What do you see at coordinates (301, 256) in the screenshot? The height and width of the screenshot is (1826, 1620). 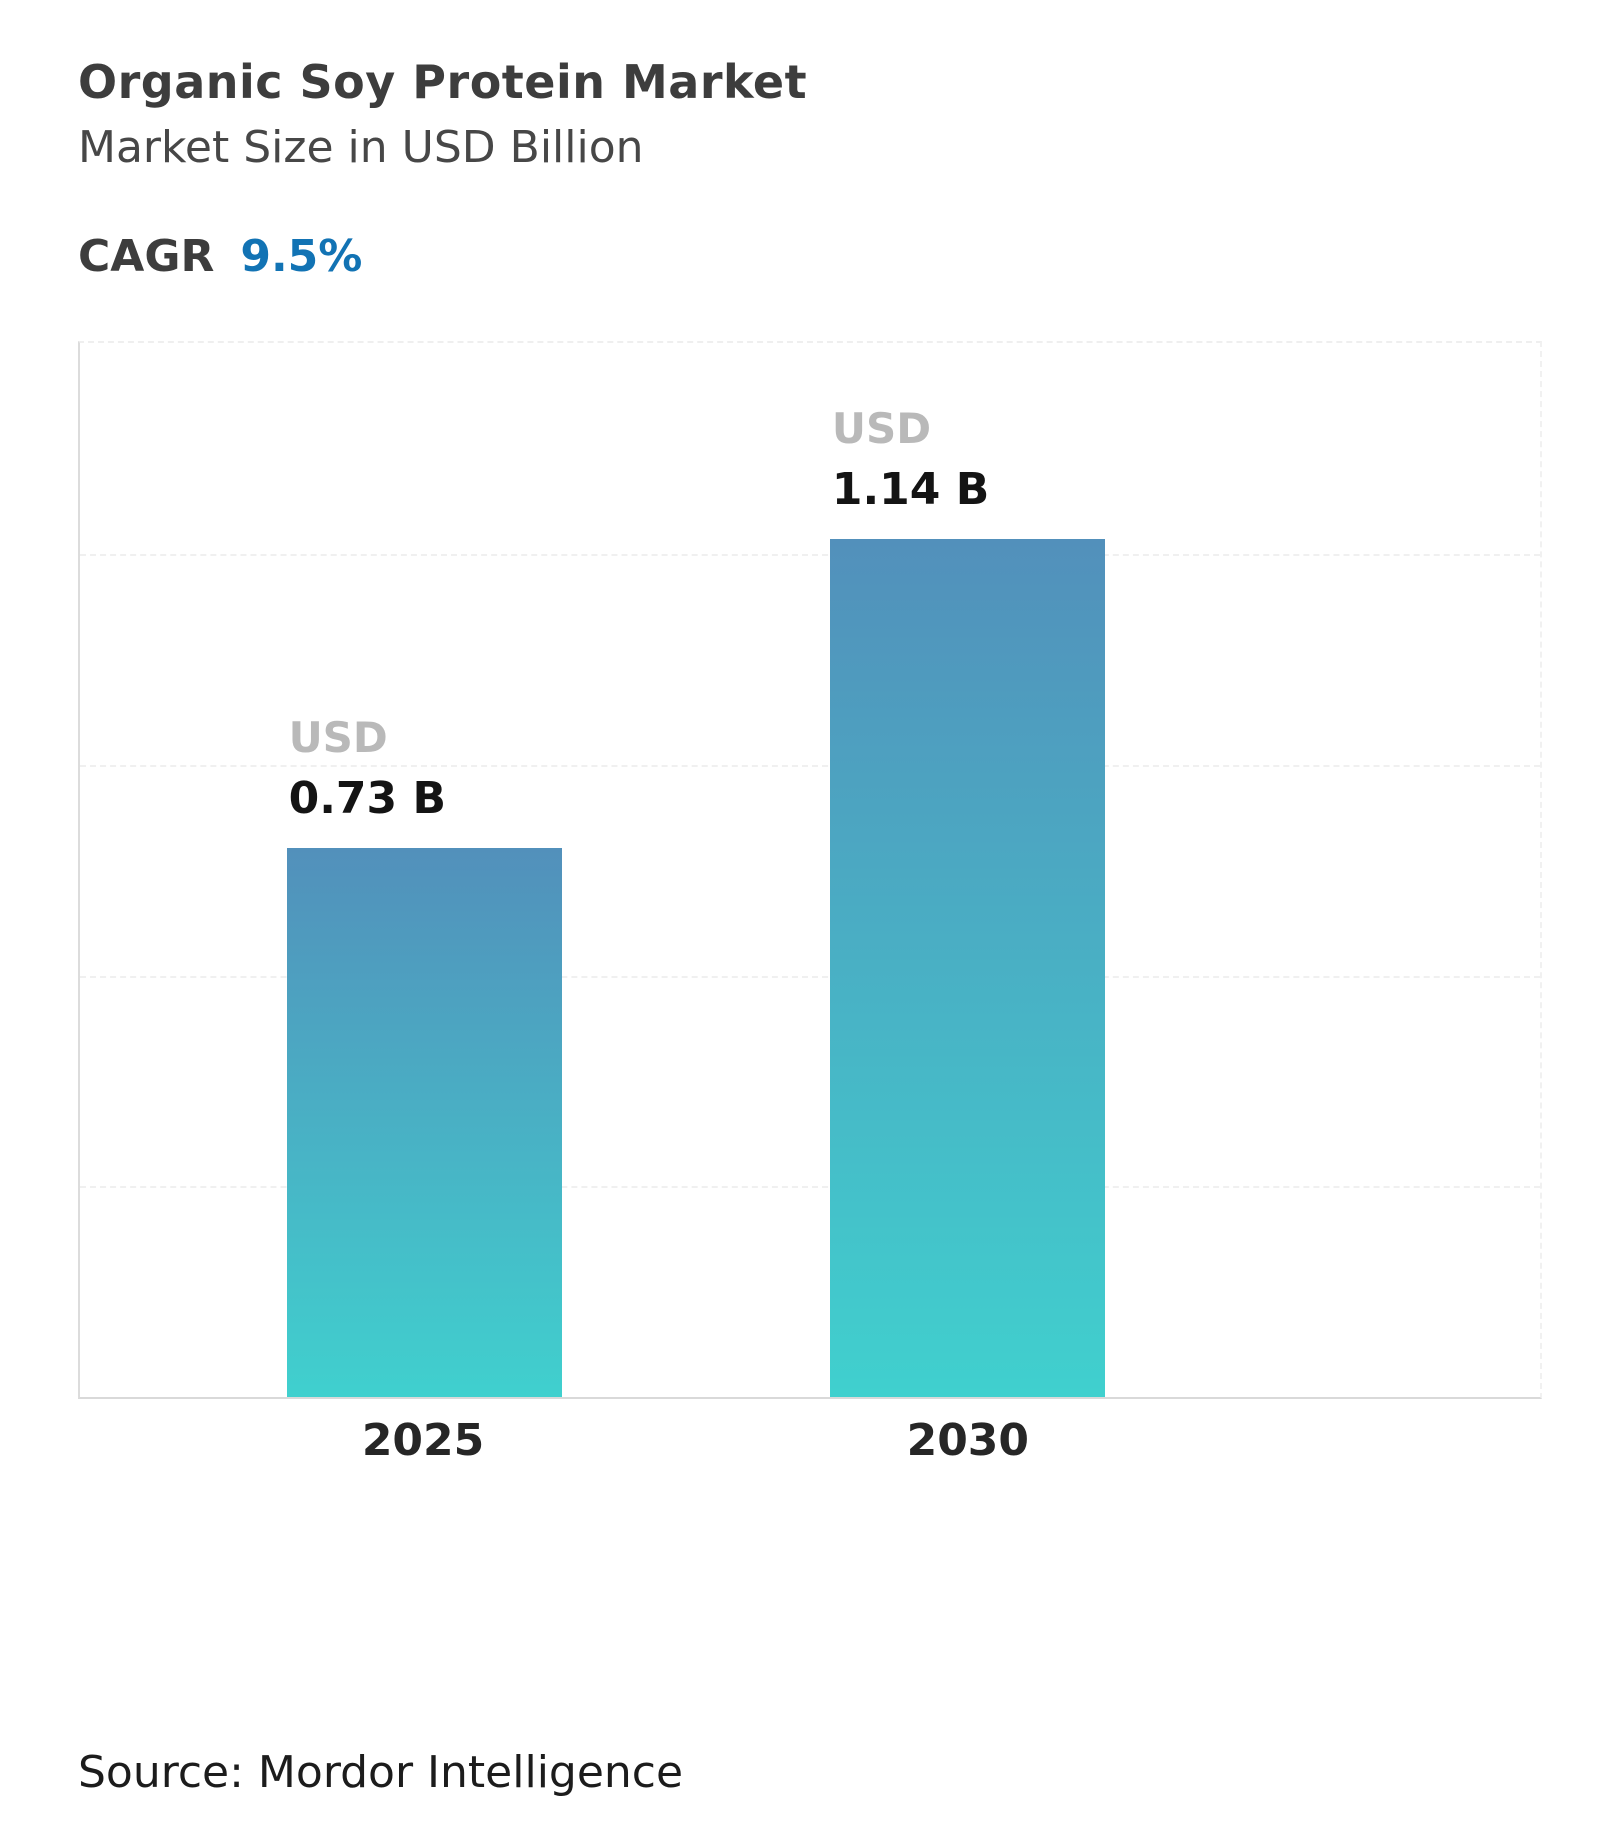 I see `cagr-value: 9.5%` at bounding box center [301, 256].